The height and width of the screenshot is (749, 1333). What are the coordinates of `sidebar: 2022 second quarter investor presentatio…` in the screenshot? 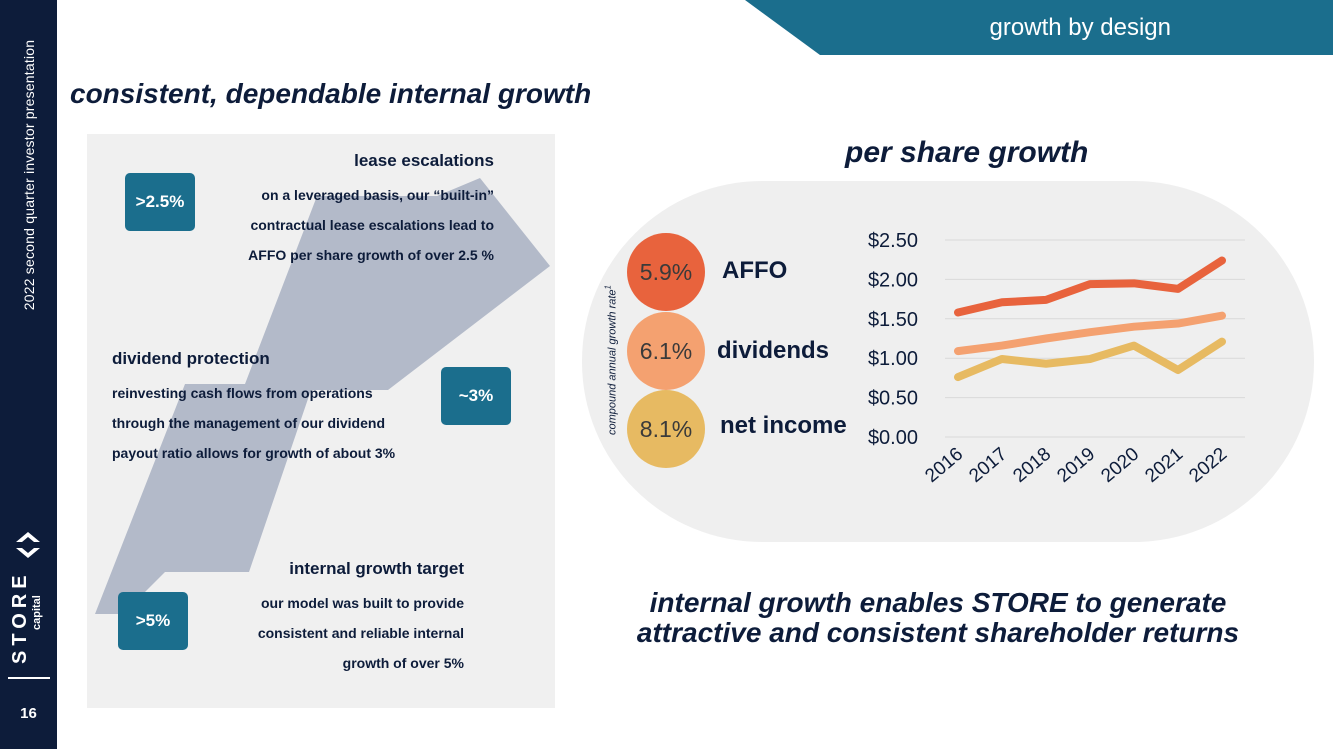 It's located at (28, 374).